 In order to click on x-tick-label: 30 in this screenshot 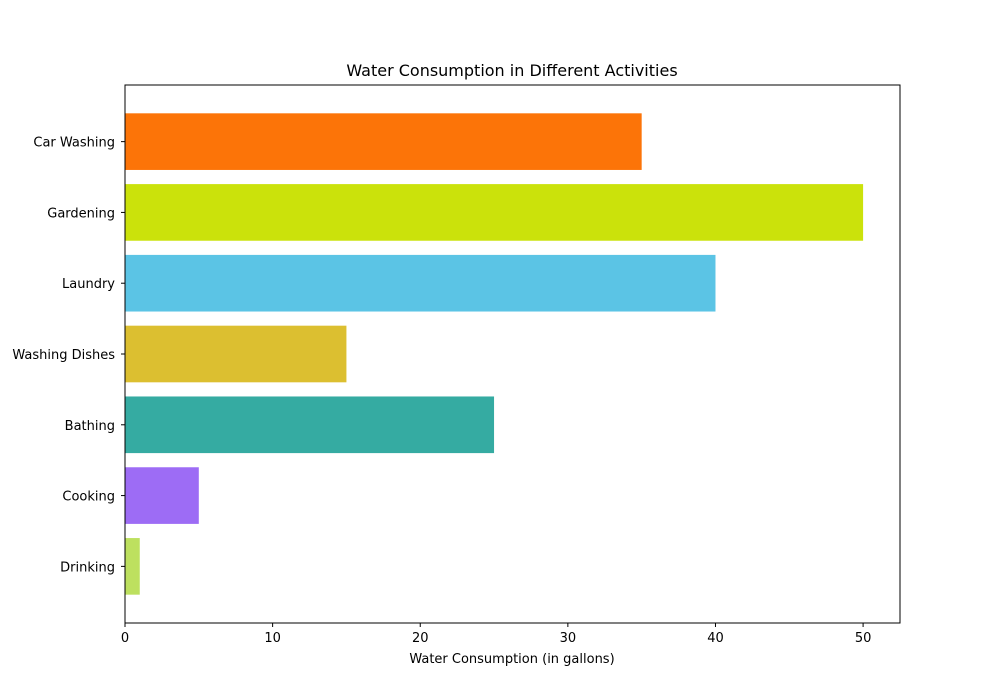, I will do `click(568, 638)`.